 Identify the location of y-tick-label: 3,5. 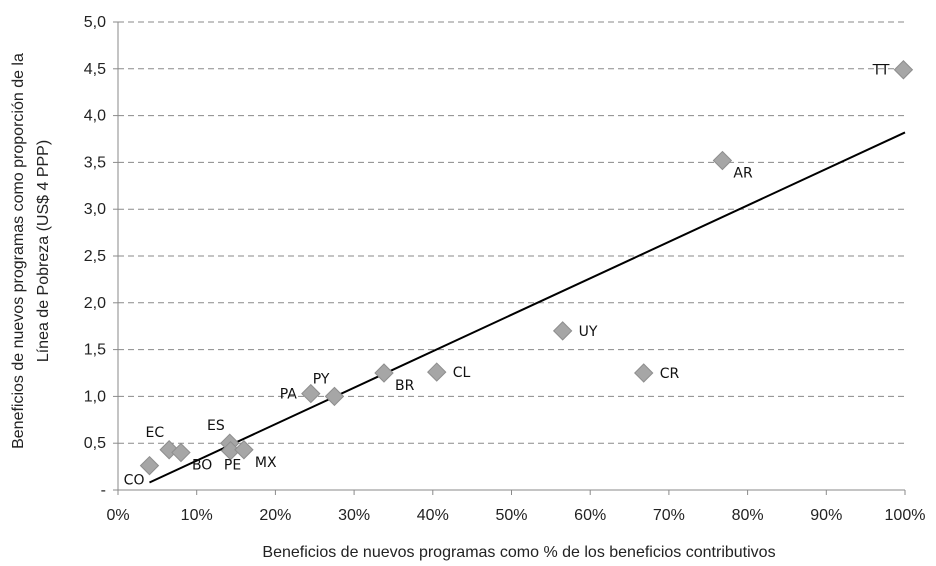
(95, 162).